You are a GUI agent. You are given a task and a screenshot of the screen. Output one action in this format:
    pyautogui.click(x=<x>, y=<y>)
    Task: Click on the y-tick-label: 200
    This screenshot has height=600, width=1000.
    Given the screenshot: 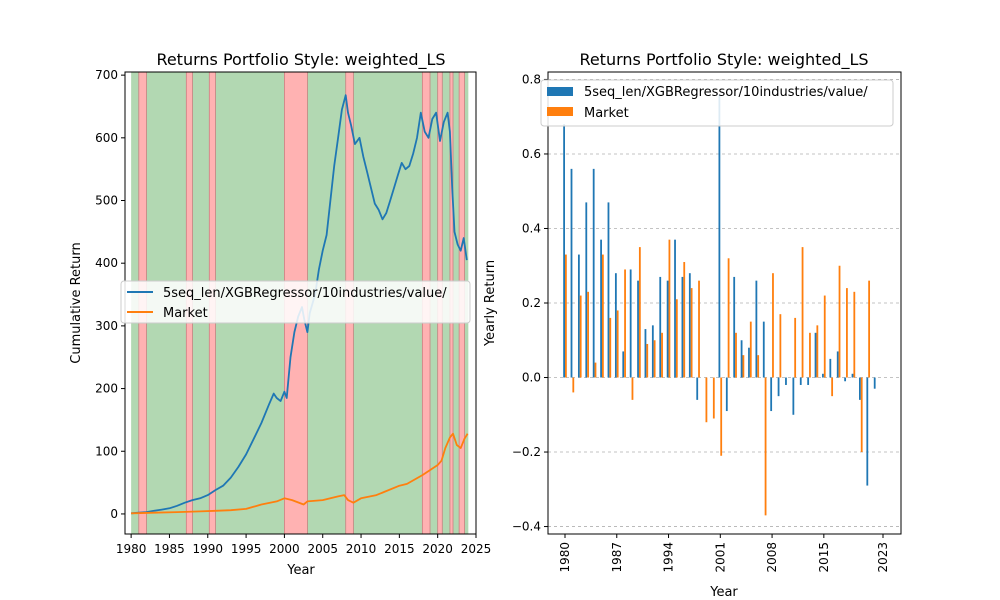 What is the action you would take?
    pyautogui.click(x=106, y=389)
    